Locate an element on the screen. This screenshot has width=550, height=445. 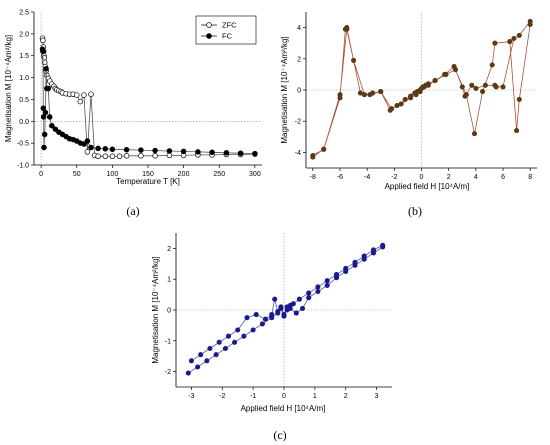
x-tick-label: 100 is located at coordinates (113, 174).